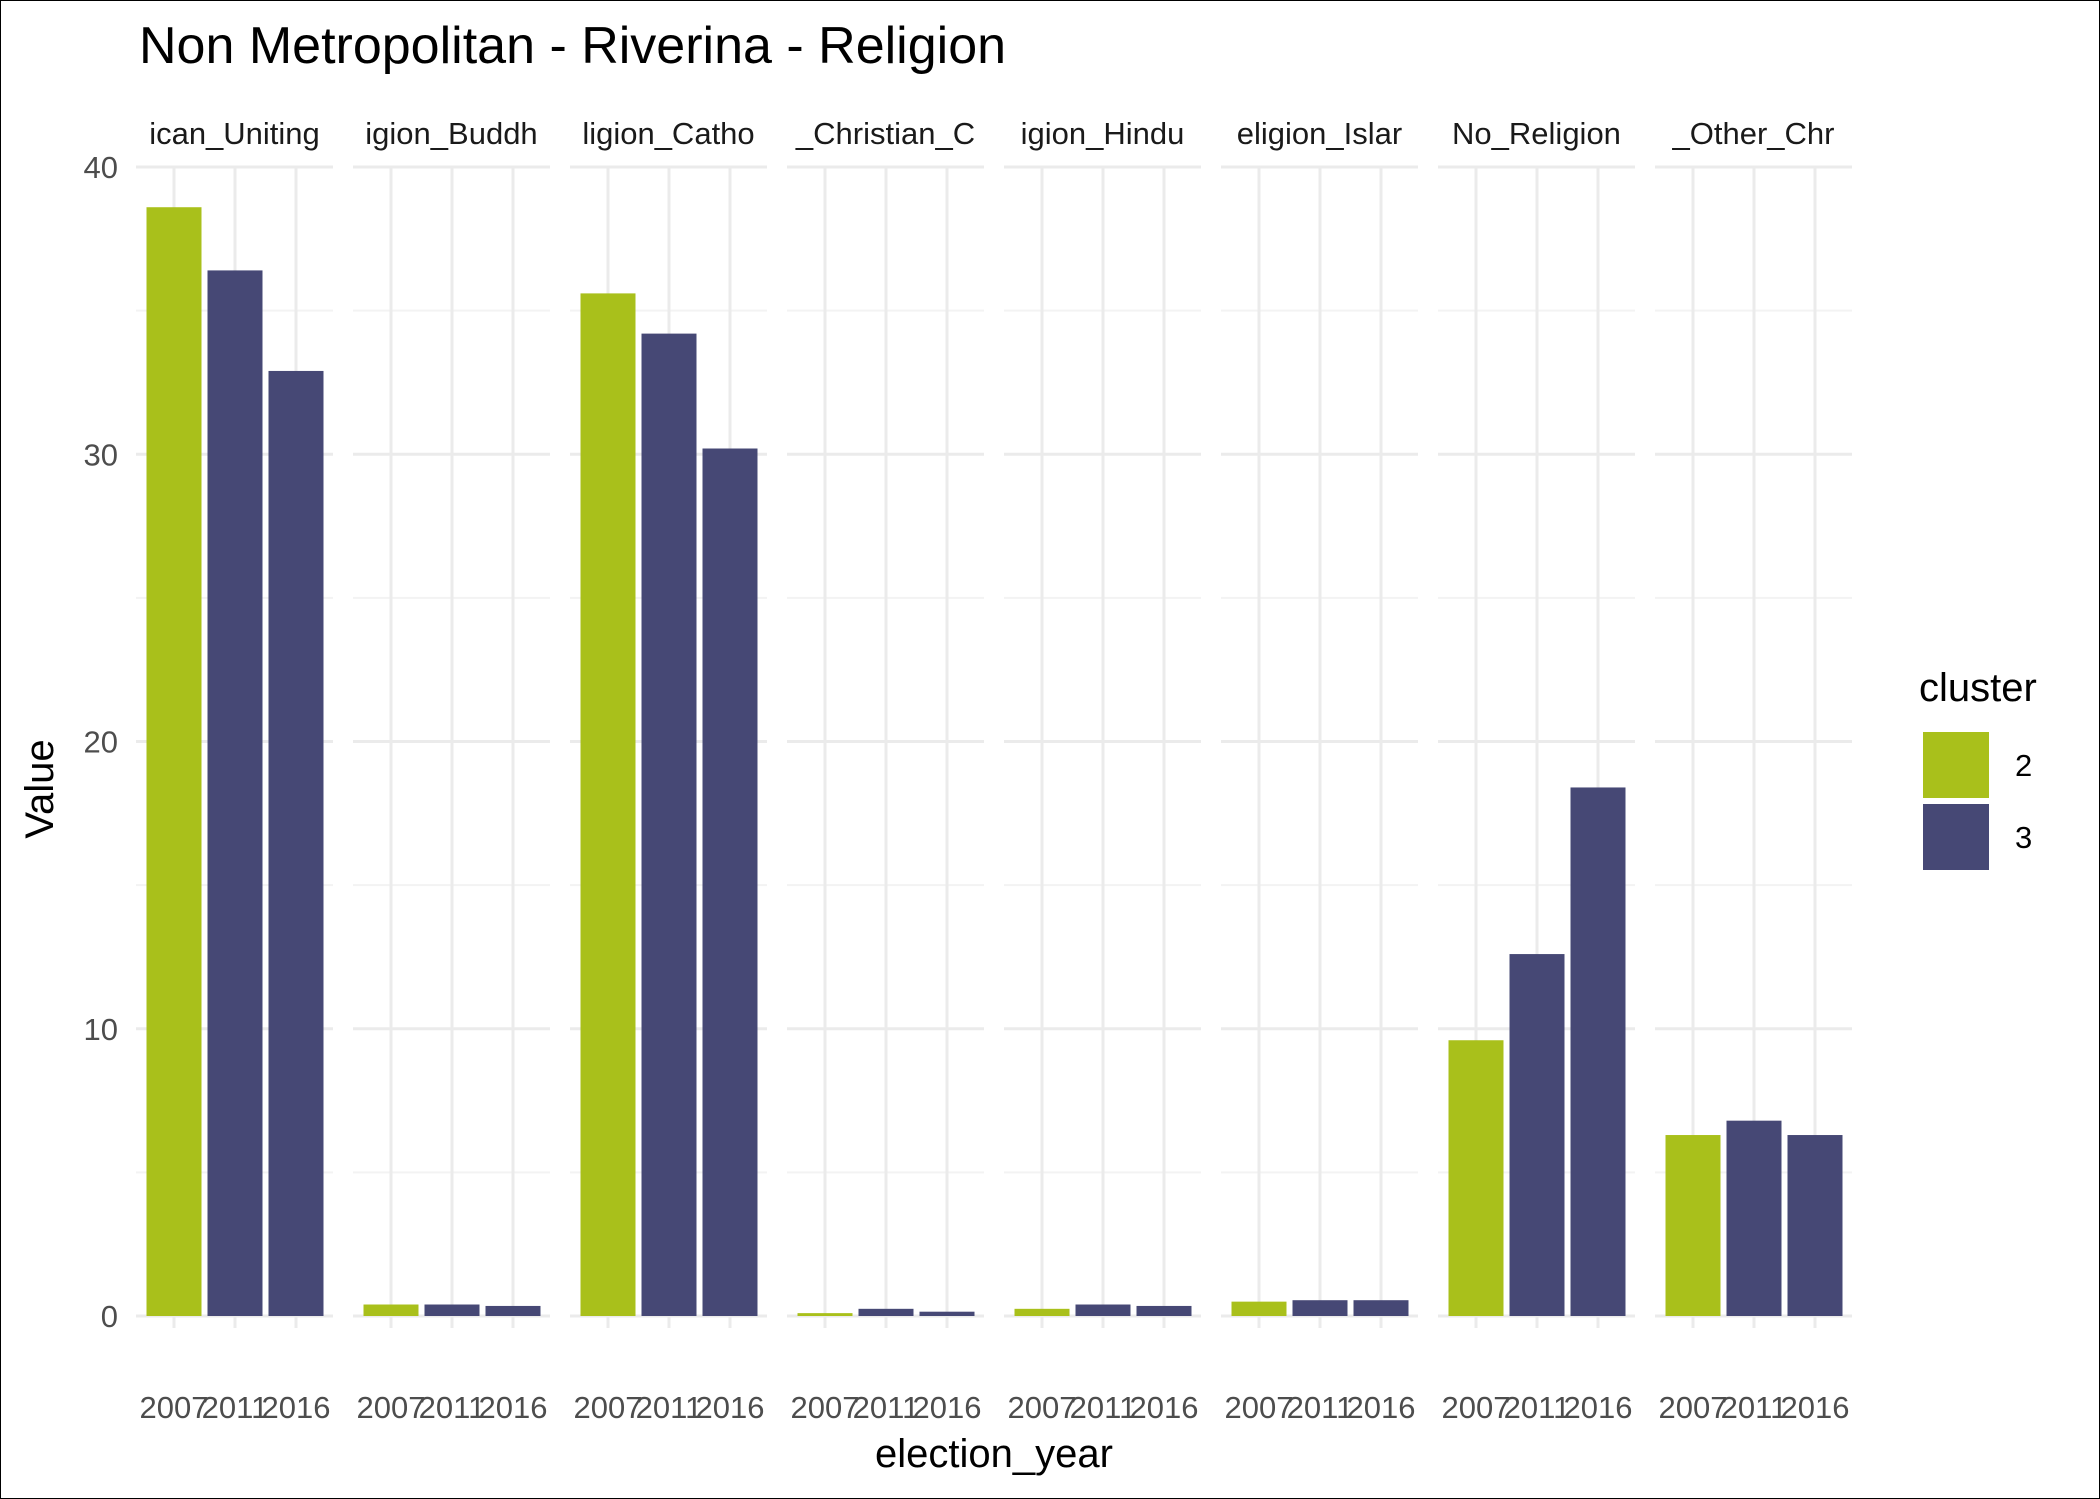  What do you see at coordinates (994, 1454) in the screenshot?
I see `x-axis-title: election_year` at bounding box center [994, 1454].